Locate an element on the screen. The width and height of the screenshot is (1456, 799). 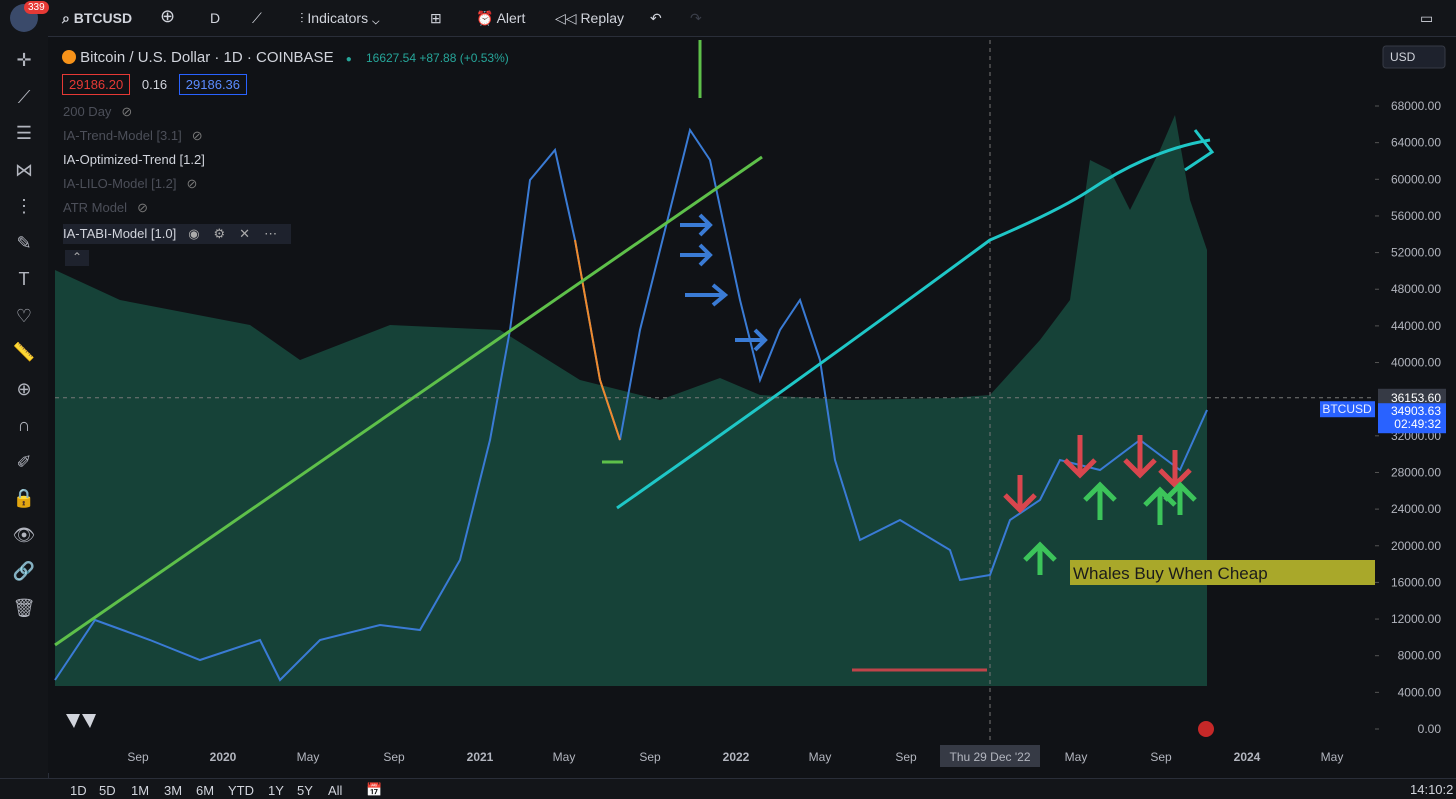
indicator-name: IA-LILO-Model [1.2] is located at coordinates (120, 183).